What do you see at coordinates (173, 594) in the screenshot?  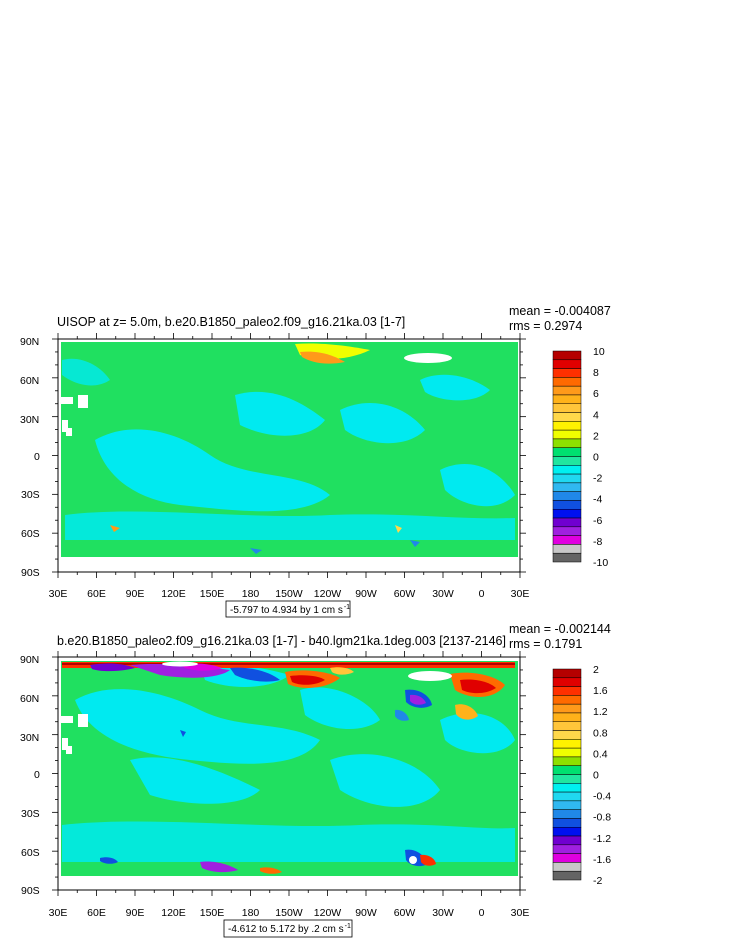 I see `x-tick-label: 120E` at bounding box center [173, 594].